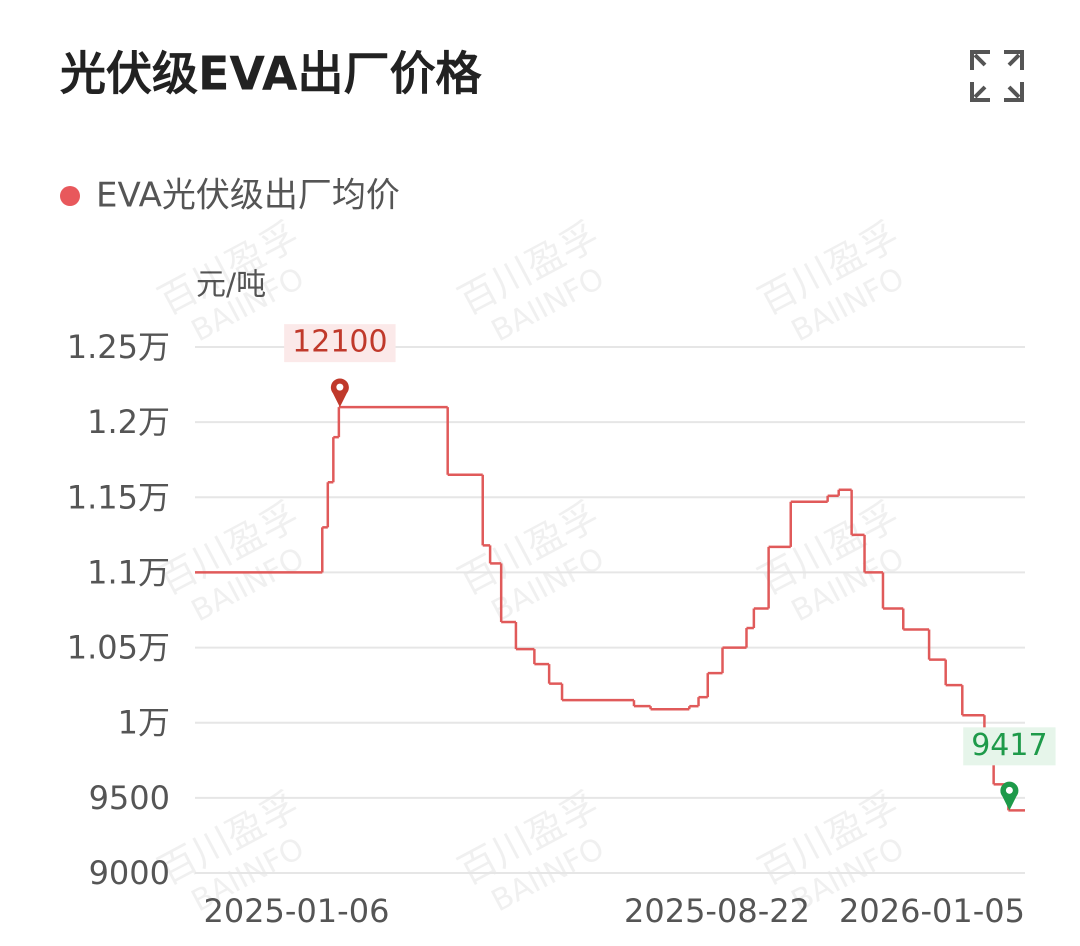 The width and height of the screenshot is (1080, 946). What do you see at coordinates (231, 285) in the screenshot?
I see `y-axis-label: 元/吨` at bounding box center [231, 285].